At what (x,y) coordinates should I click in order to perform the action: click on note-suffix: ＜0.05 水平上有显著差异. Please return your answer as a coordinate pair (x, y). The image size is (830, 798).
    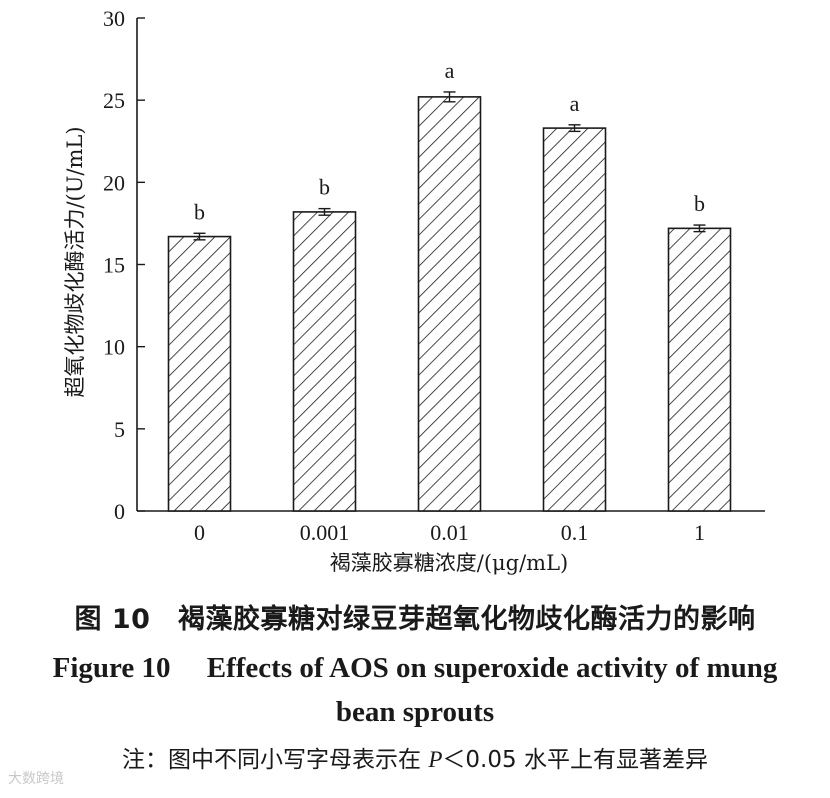
    Looking at the image, I should click on (575, 760).